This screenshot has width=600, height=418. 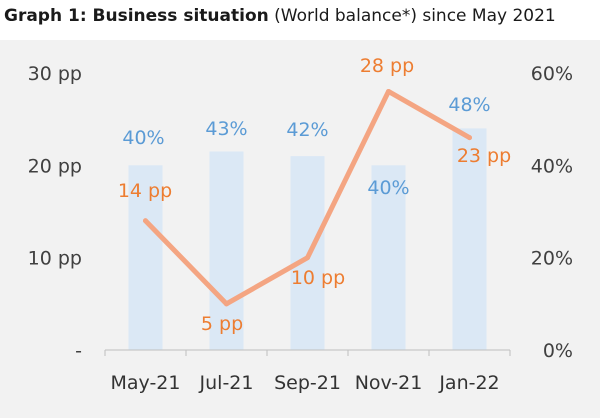 I want to click on left-tick-label: 10 pp, so click(x=55, y=259).